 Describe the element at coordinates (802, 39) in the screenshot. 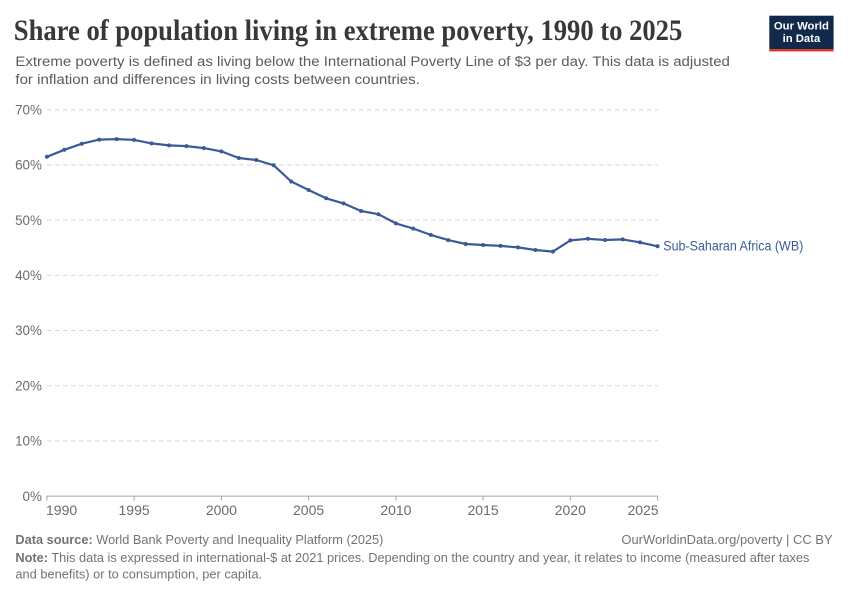

I see `svg-text: in Data` at that location.